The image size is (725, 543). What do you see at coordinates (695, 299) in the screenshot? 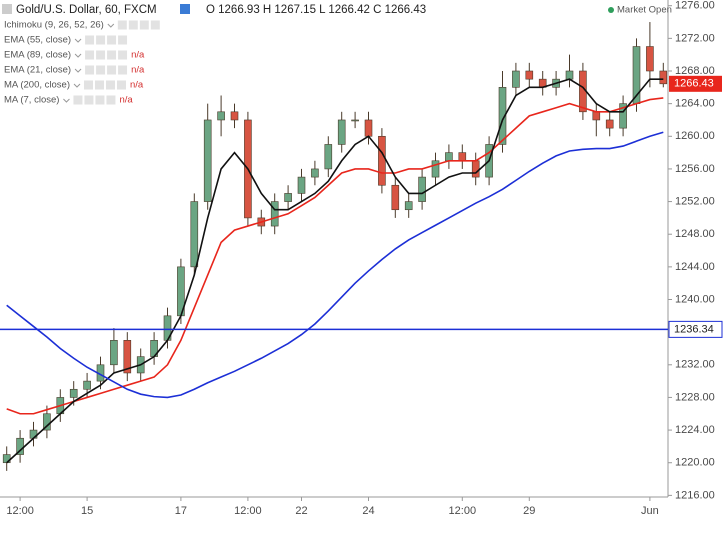
I see `y-tick-label: 1240.00` at bounding box center [695, 299].